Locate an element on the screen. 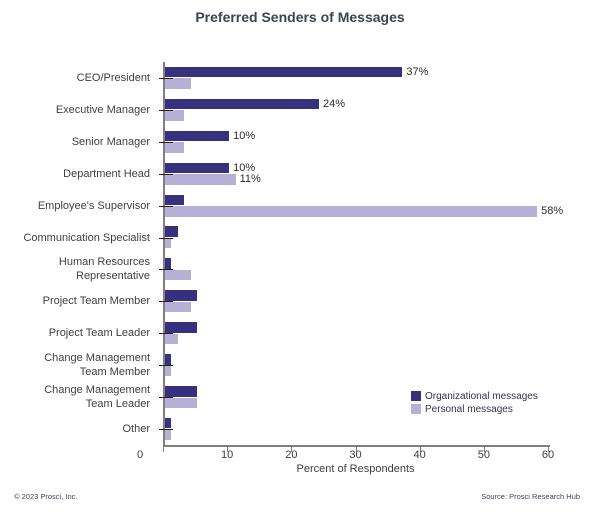 The image size is (600, 513). value-label: 11% is located at coordinates (250, 179).